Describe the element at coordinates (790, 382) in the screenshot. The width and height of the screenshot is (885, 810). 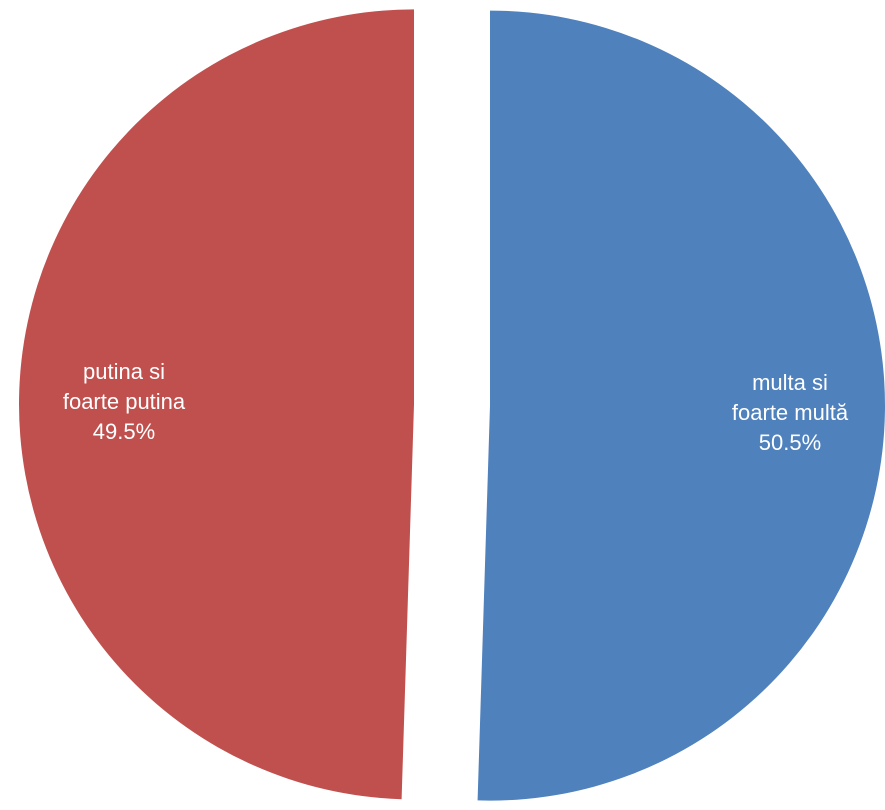
I see `slice-label-multa-line1: multa si` at that location.